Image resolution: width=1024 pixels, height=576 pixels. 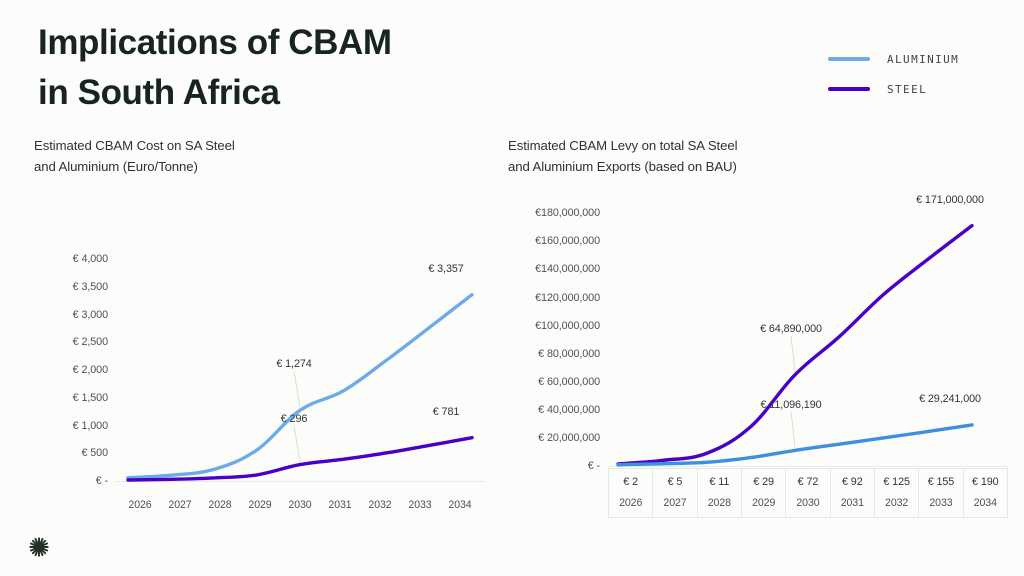 What do you see at coordinates (895, 493) in the screenshot?
I see `table-column: € 125 2032` at bounding box center [895, 493].